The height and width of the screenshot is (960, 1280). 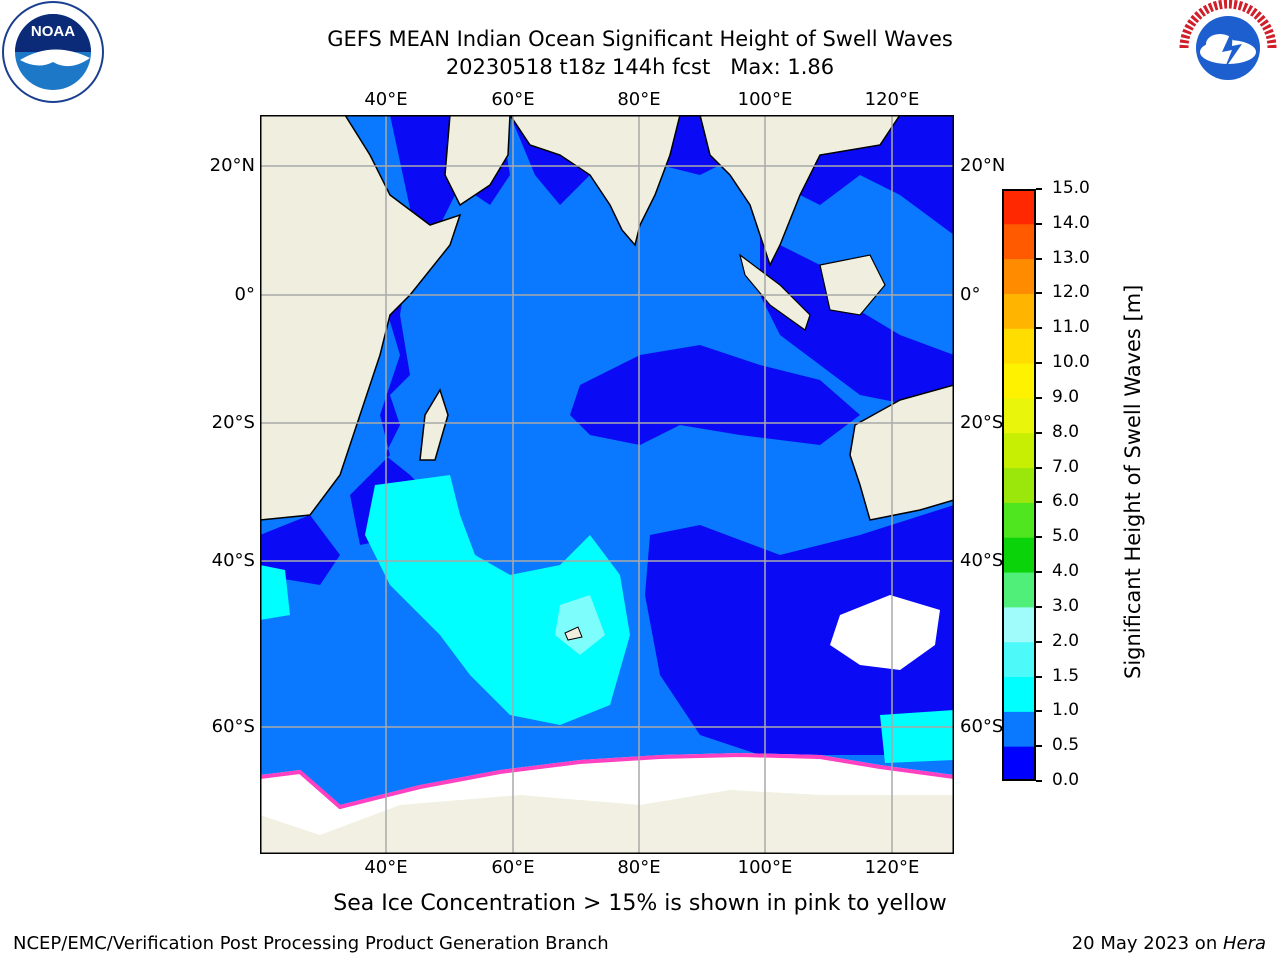 What do you see at coordinates (1071, 188) in the screenshot?
I see `colorbar-tick-label: 15.0` at bounding box center [1071, 188].